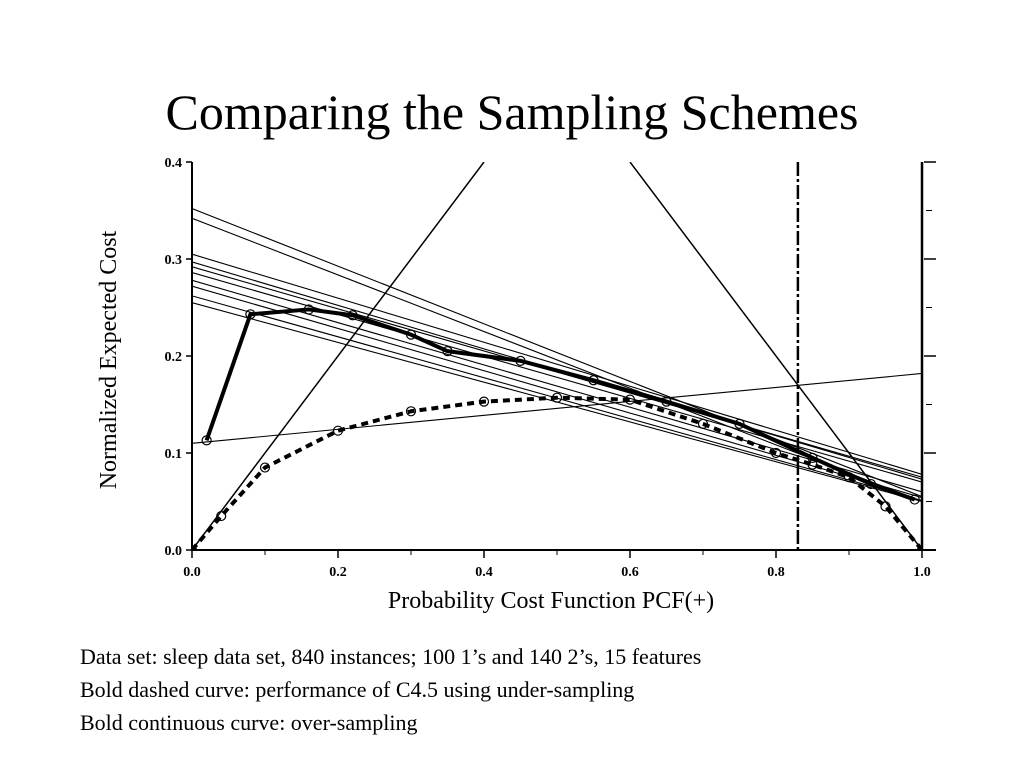 The height and width of the screenshot is (768, 1024). What do you see at coordinates (630, 572) in the screenshot?
I see `x-tick-label-3: 0.6` at bounding box center [630, 572].